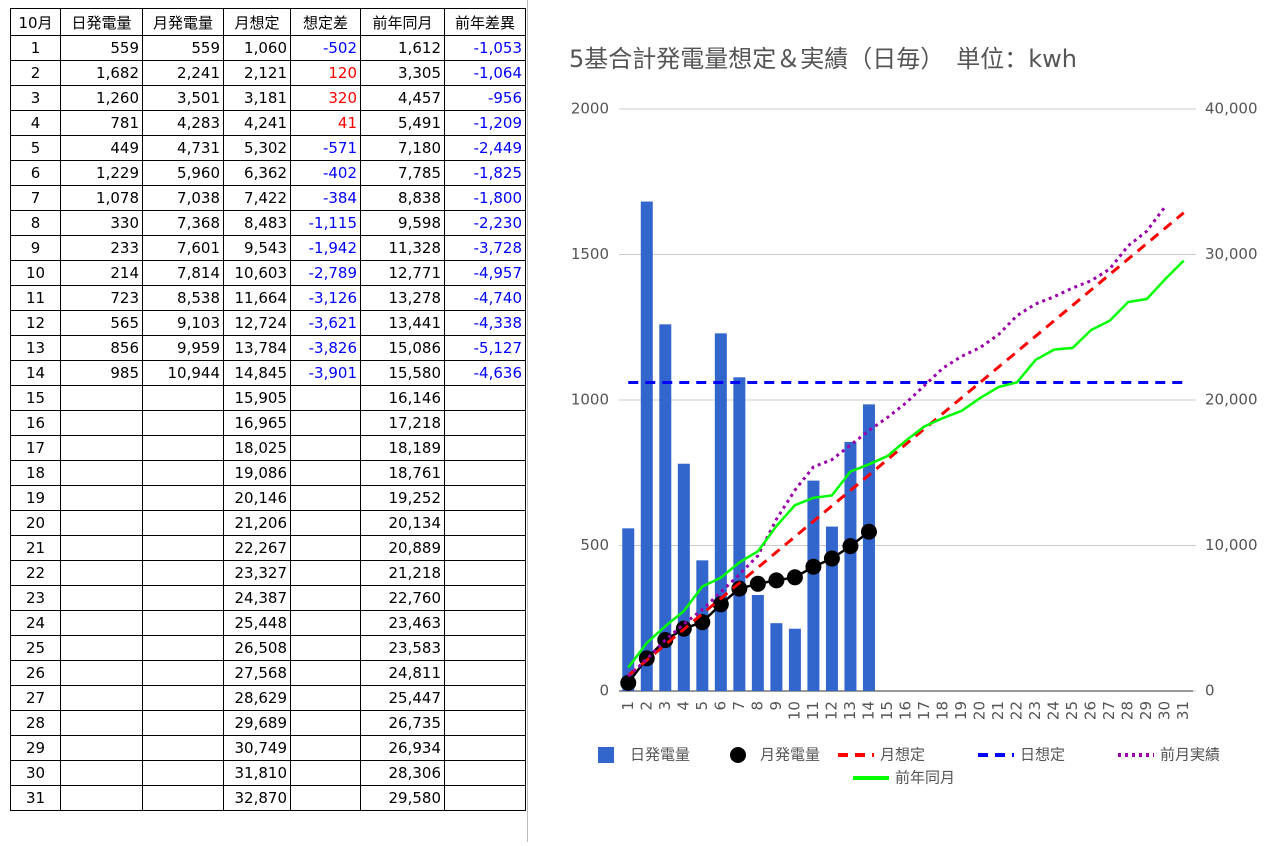  What do you see at coordinates (183, 323) in the screenshot?
I see `table-cell: 9,103` at bounding box center [183, 323].